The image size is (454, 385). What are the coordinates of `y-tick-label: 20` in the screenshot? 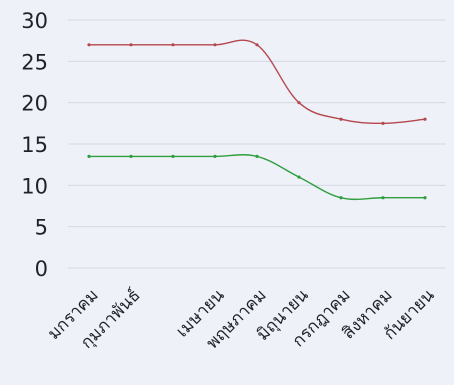 It's located at (34, 104).